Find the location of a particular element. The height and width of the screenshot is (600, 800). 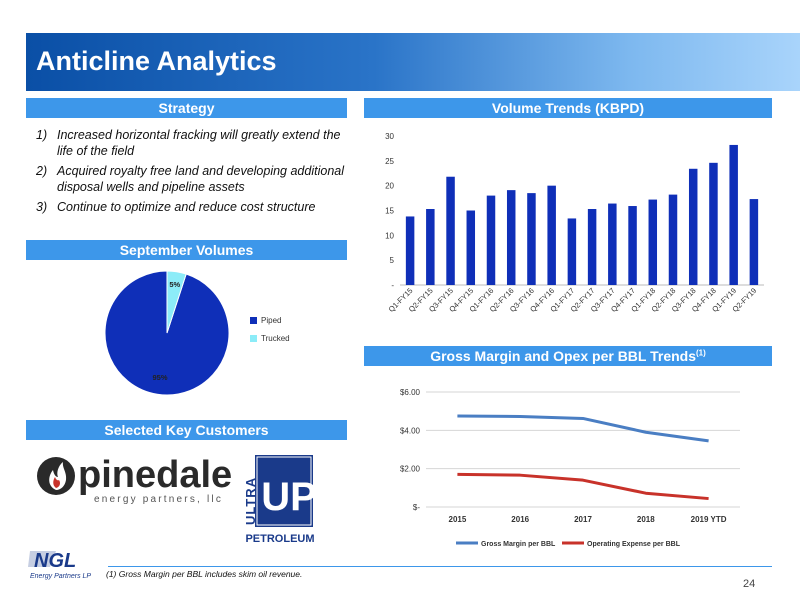

ultra-petroleum-text: PETROLEUM is located at coordinates (279, 539).